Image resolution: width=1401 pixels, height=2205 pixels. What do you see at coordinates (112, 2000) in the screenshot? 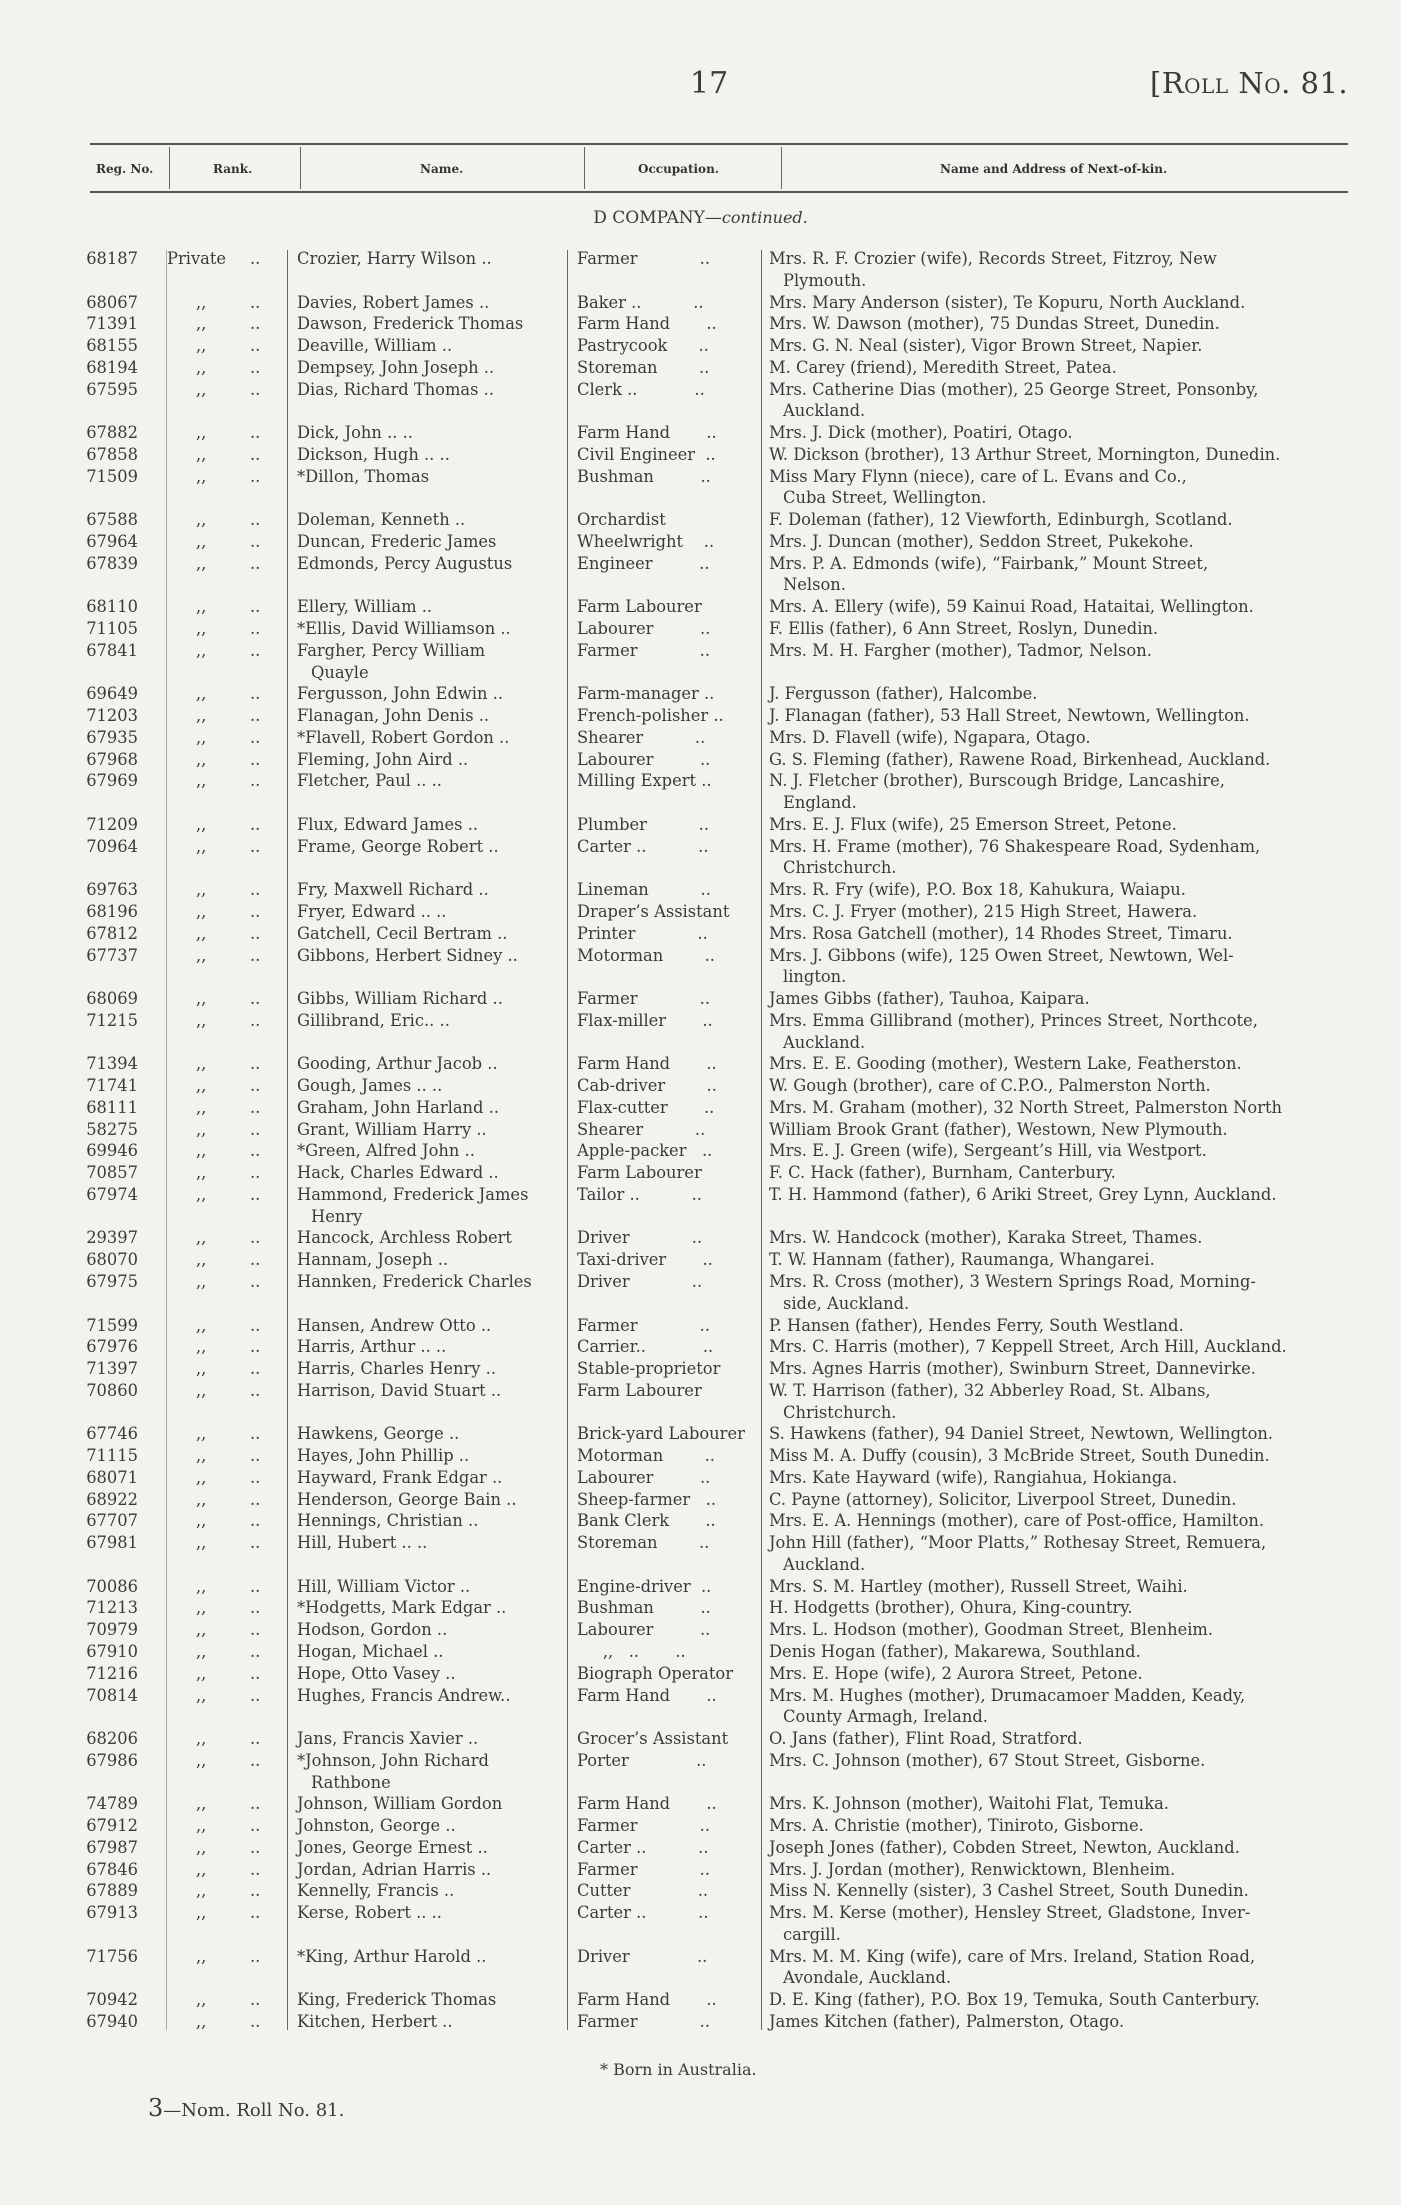
I see `reg-number: 70942` at bounding box center [112, 2000].